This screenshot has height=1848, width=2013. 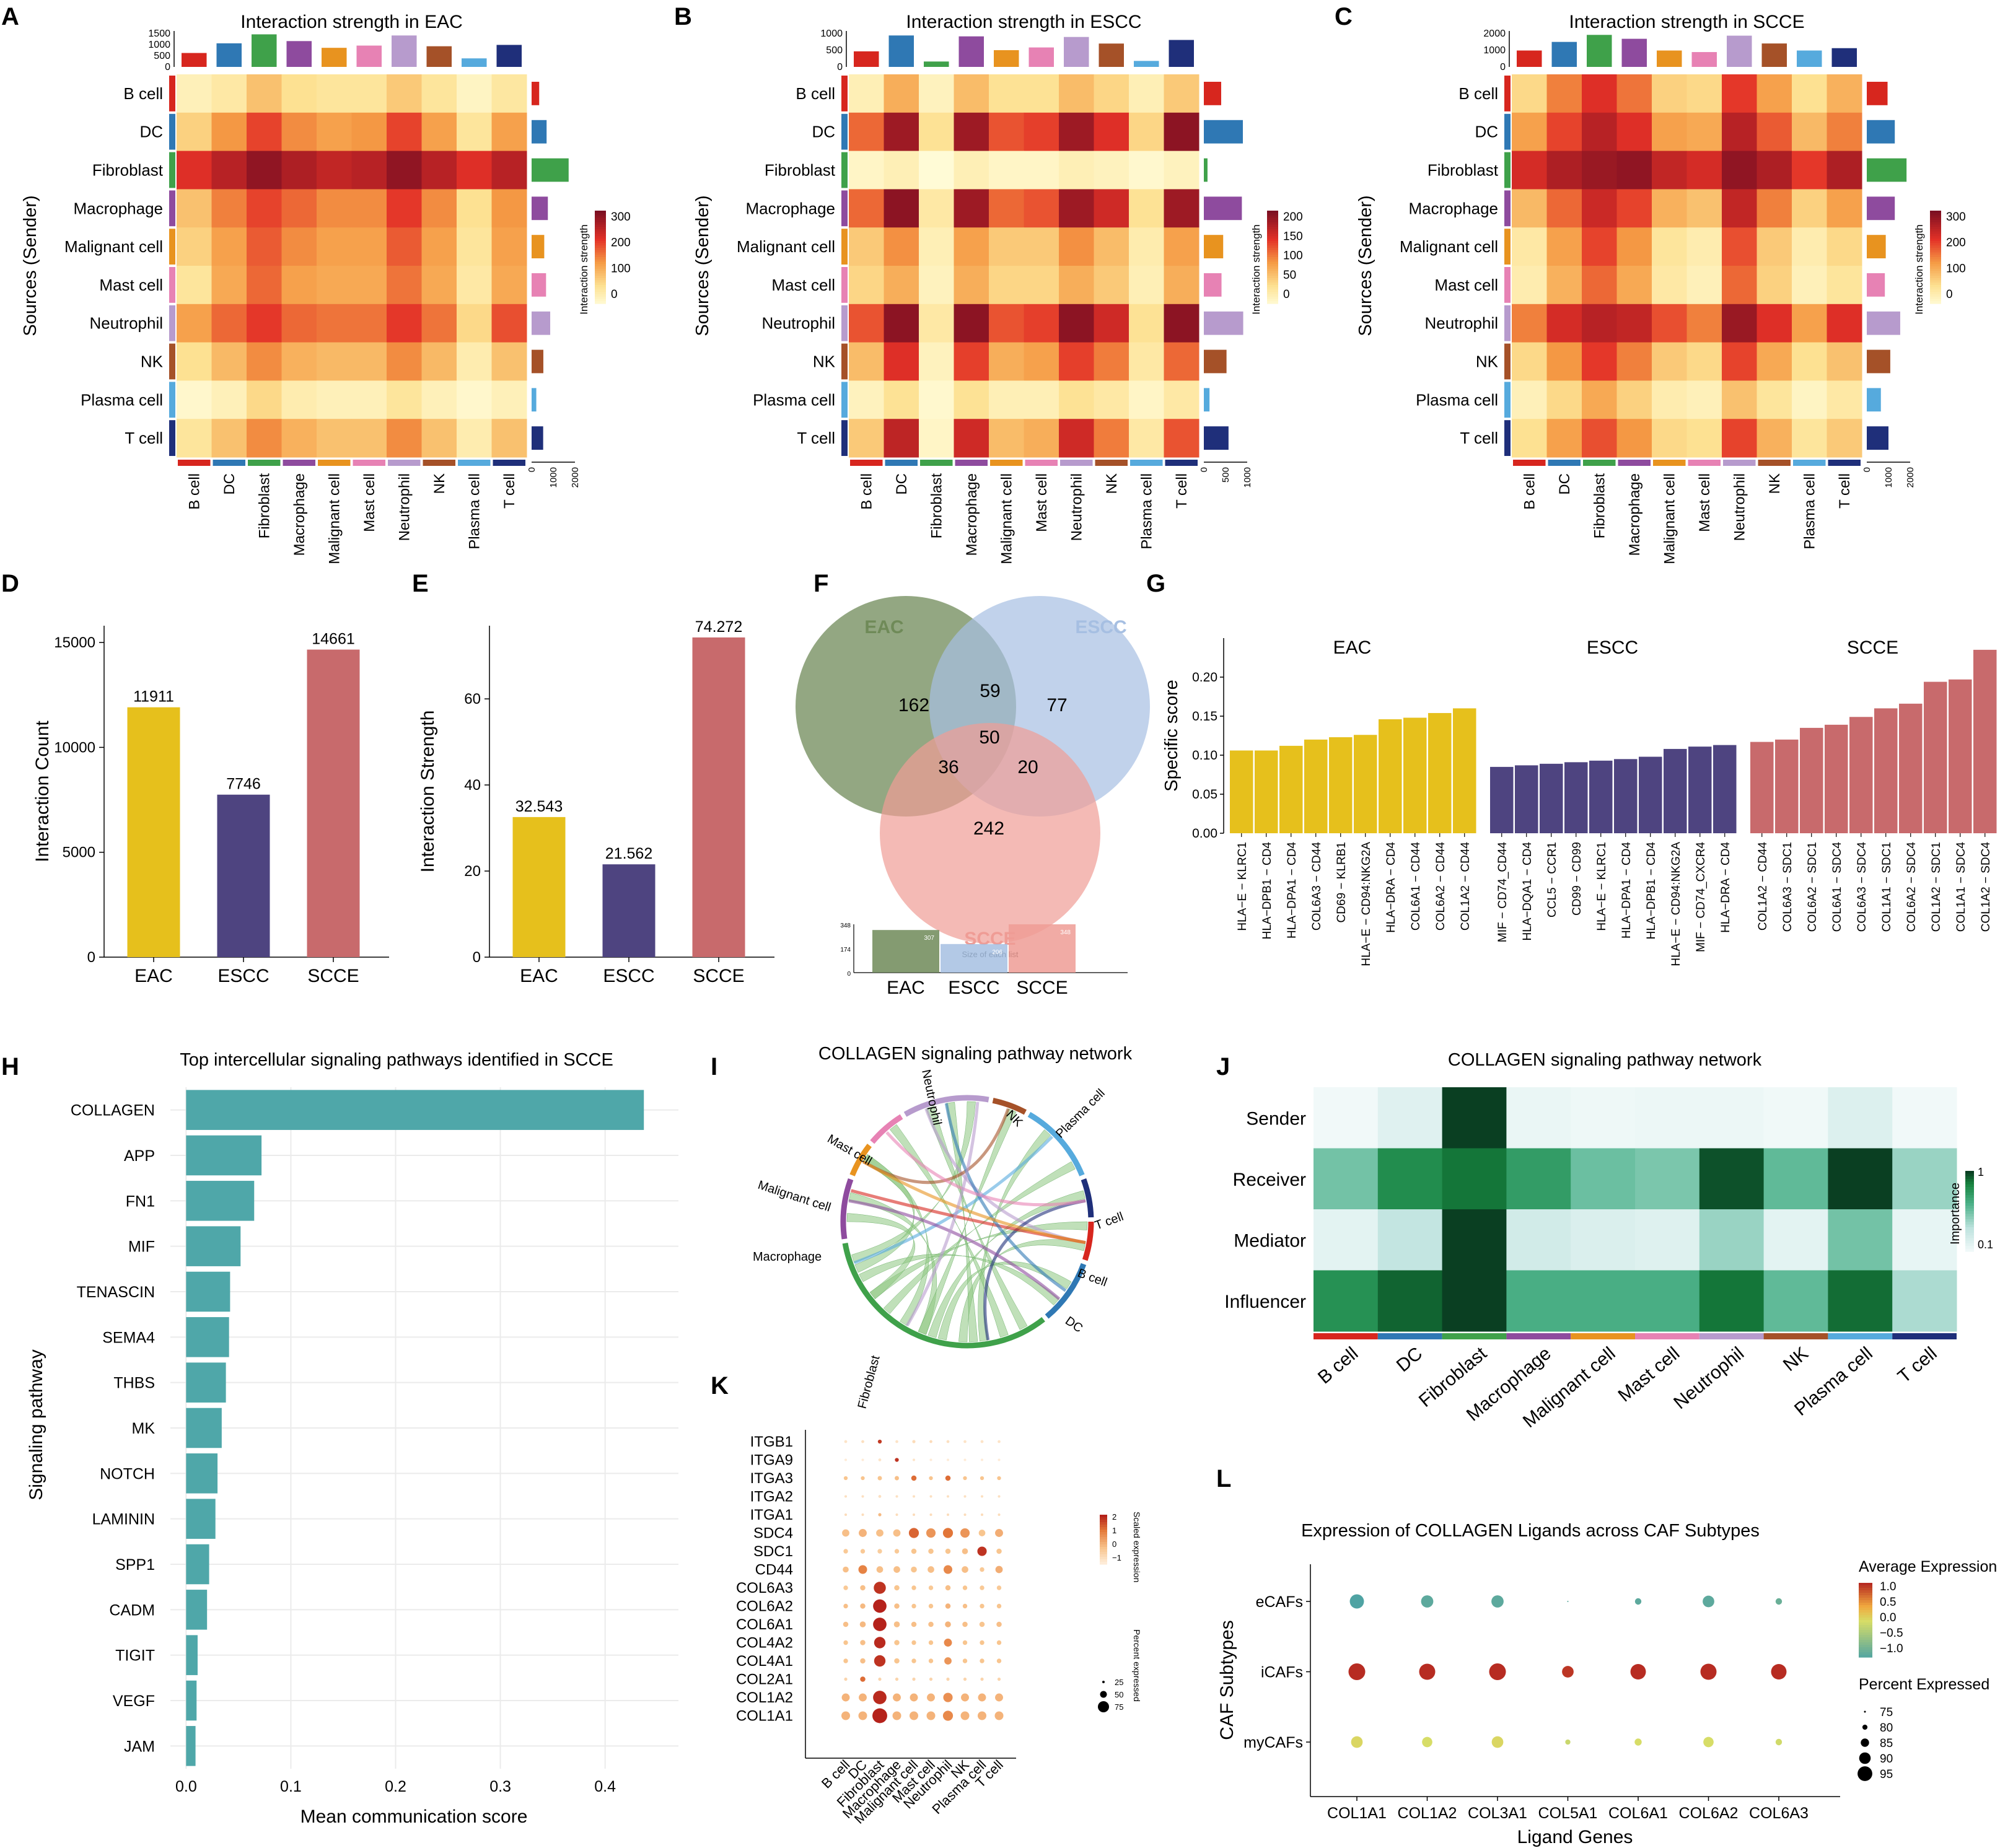 What do you see at coordinates (764, 1662) in the screenshot?
I see `gene-label: COL4A1` at bounding box center [764, 1662].